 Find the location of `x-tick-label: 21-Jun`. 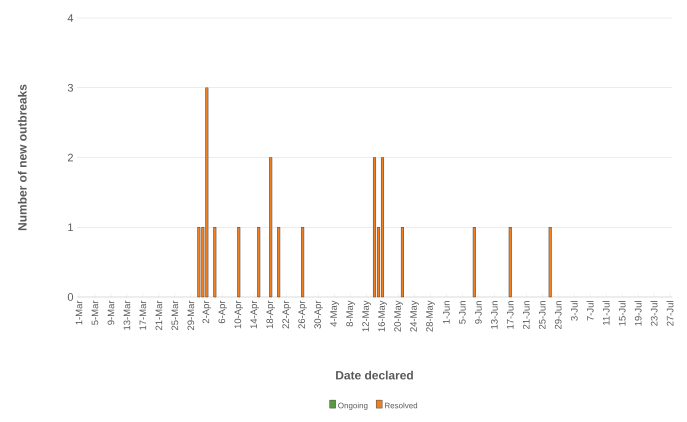

x-tick-label: 21-Jun is located at coordinates (526, 315).